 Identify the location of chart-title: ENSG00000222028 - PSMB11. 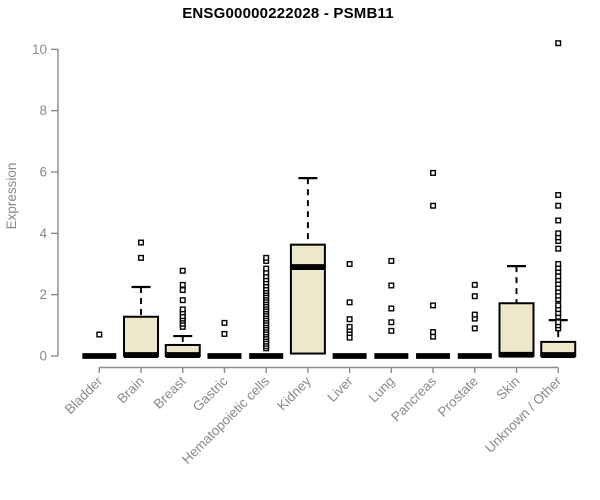
(288, 13).